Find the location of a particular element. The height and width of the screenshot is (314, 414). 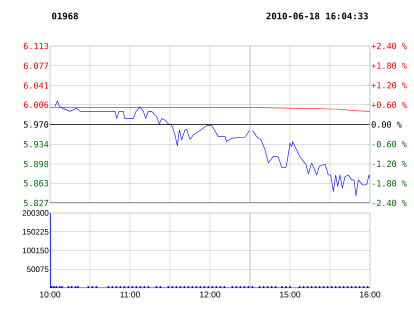

chart-subtitle: 2010-06-18 16:04:33 is located at coordinates (317, 16).